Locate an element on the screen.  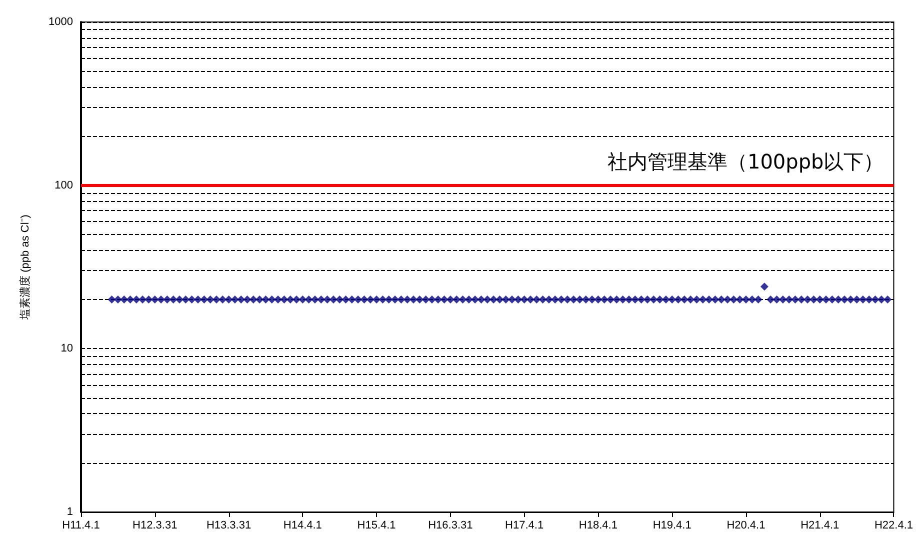
x-tick-label: H15.4.1 is located at coordinates (376, 526).